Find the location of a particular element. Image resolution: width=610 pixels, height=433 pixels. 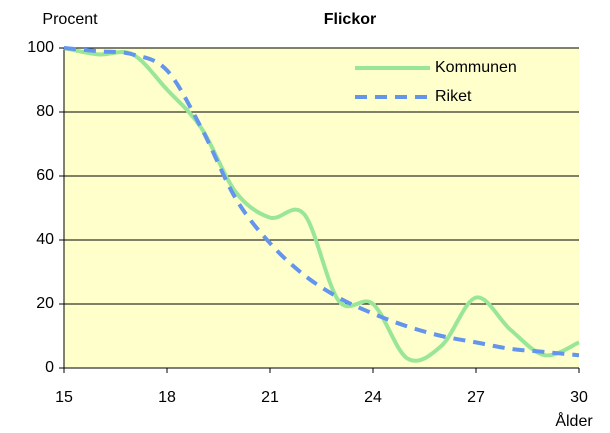

y-tick-label: 80 is located at coordinates (45, 111).